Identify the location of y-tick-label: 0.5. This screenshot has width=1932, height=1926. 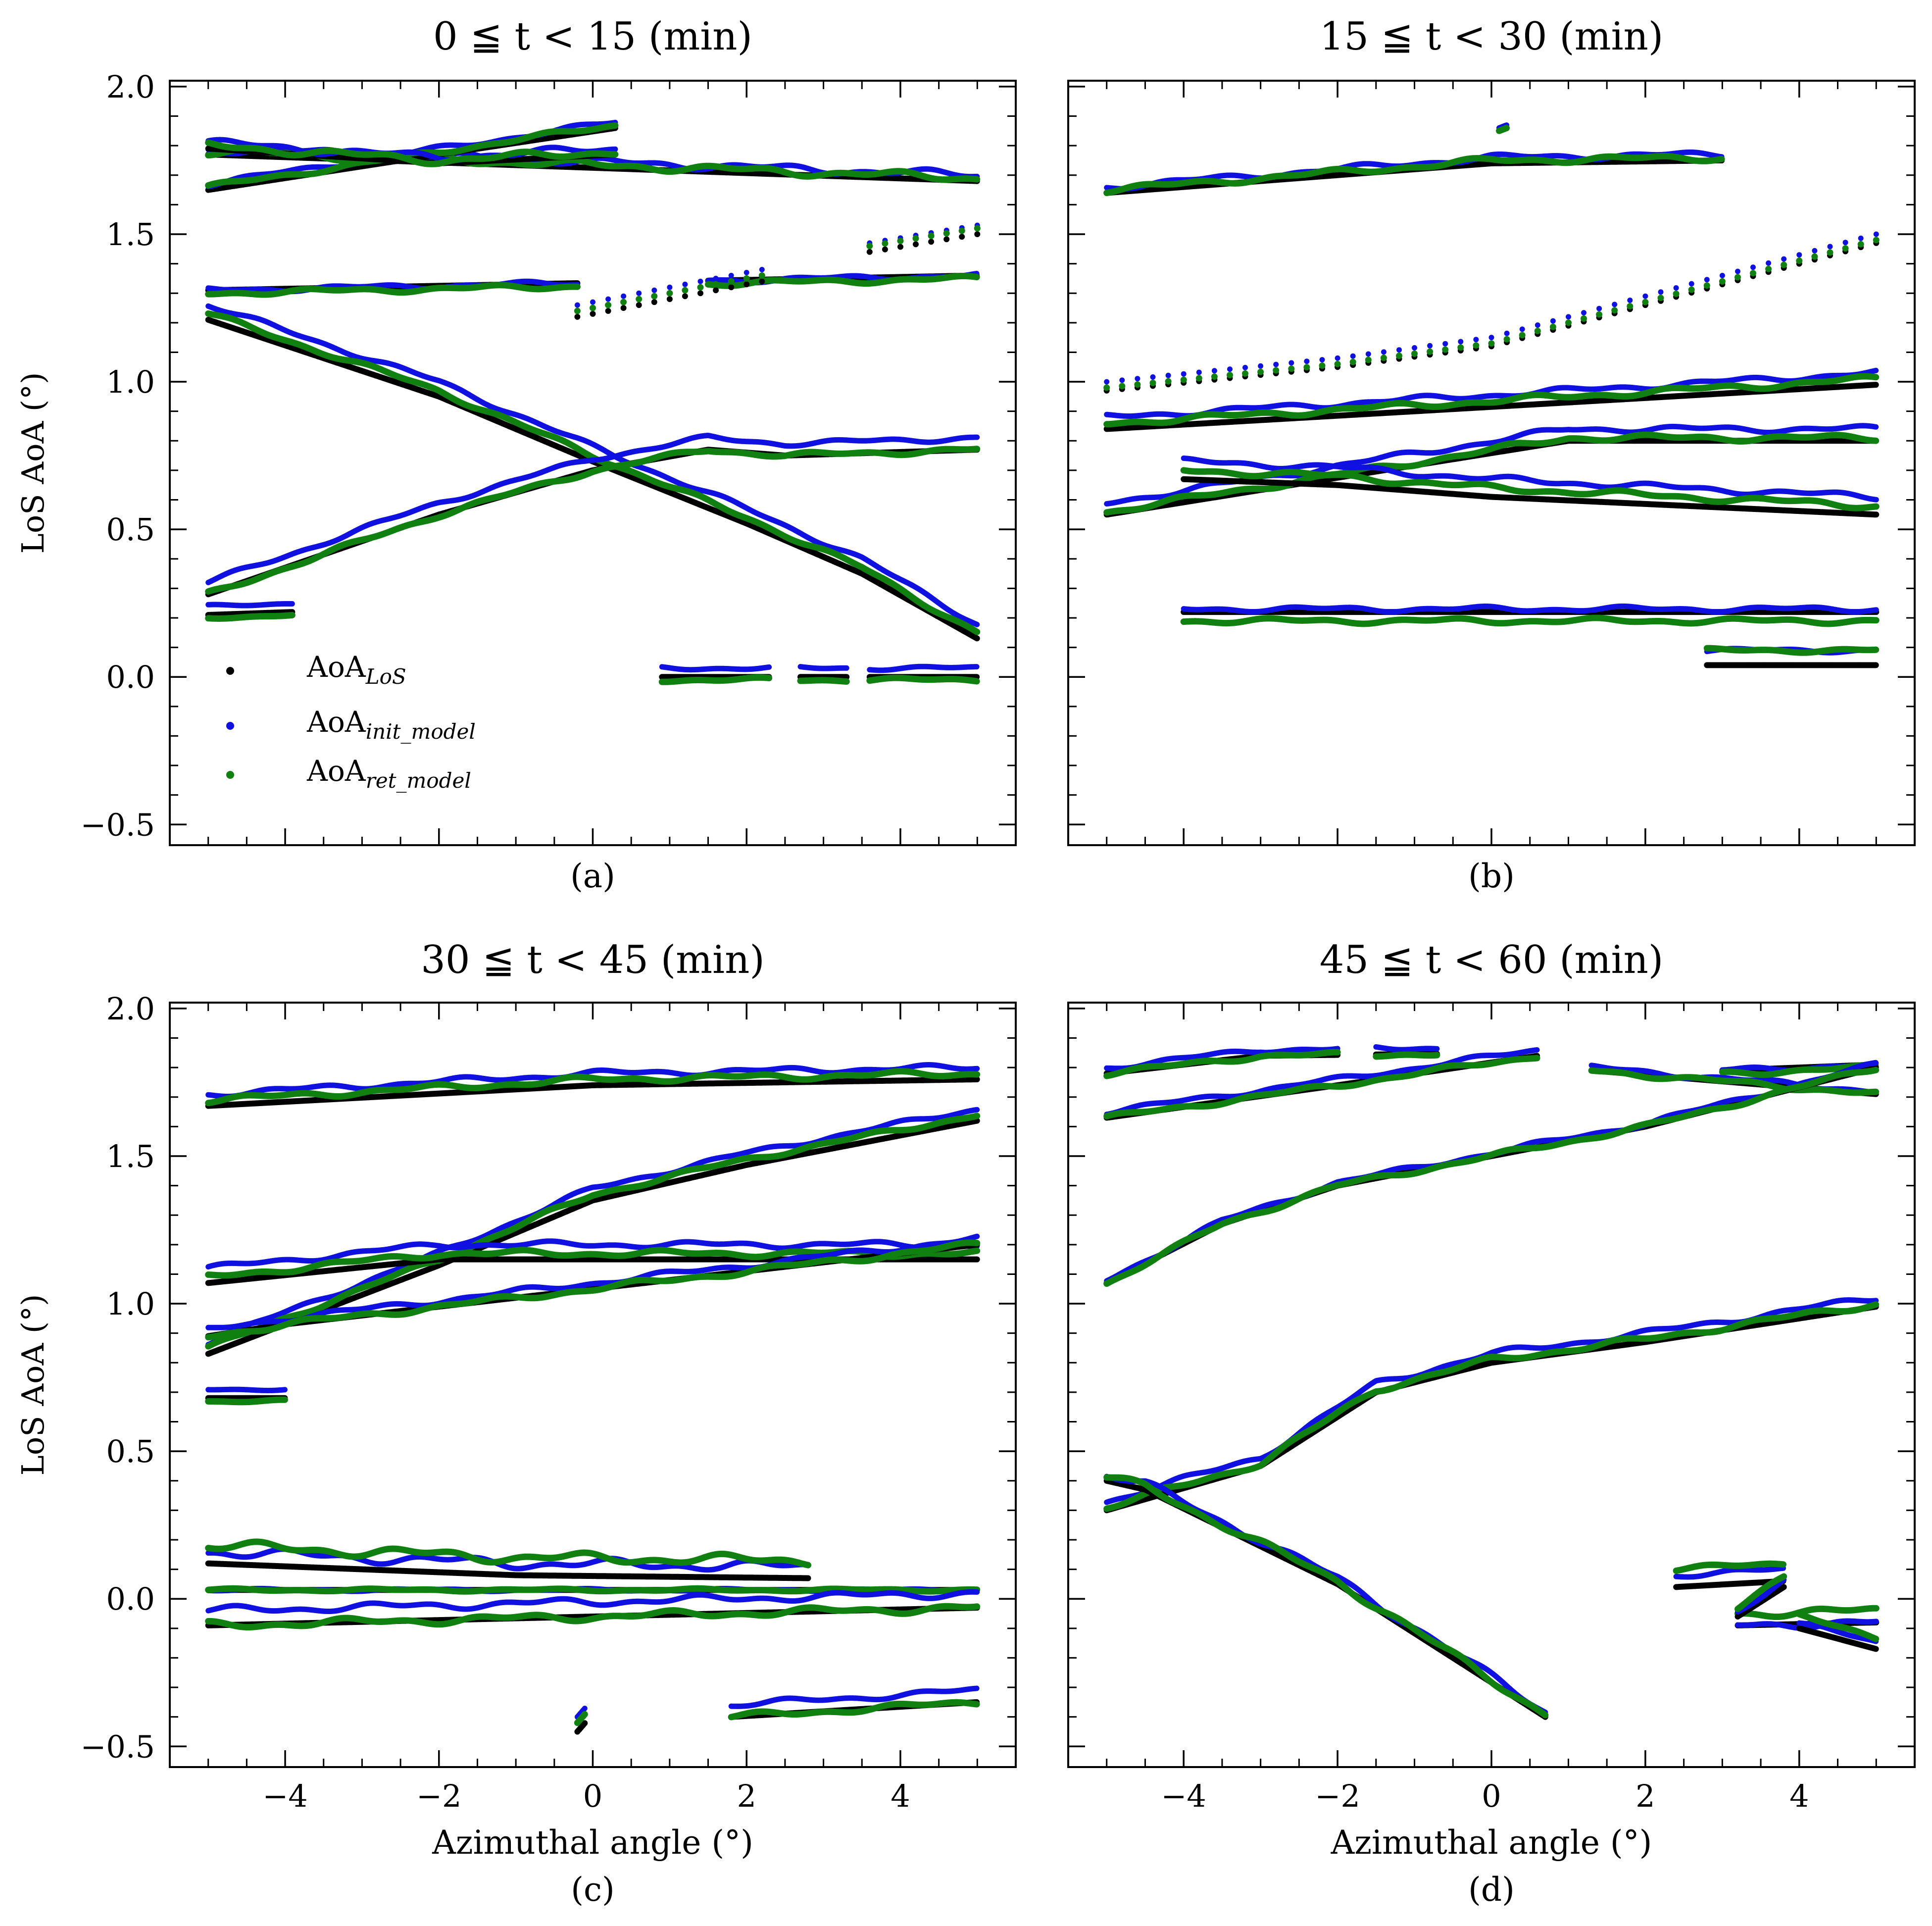
(130, 530).